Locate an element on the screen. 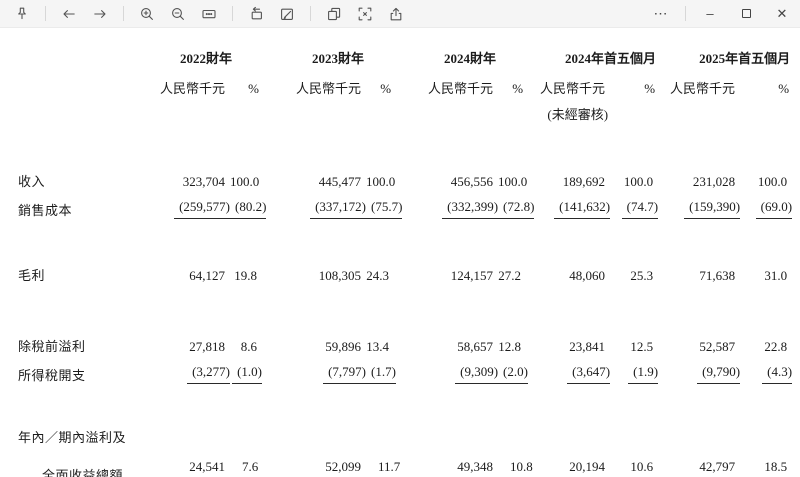  minimize-icon: – is located at coordinates (710, 13).